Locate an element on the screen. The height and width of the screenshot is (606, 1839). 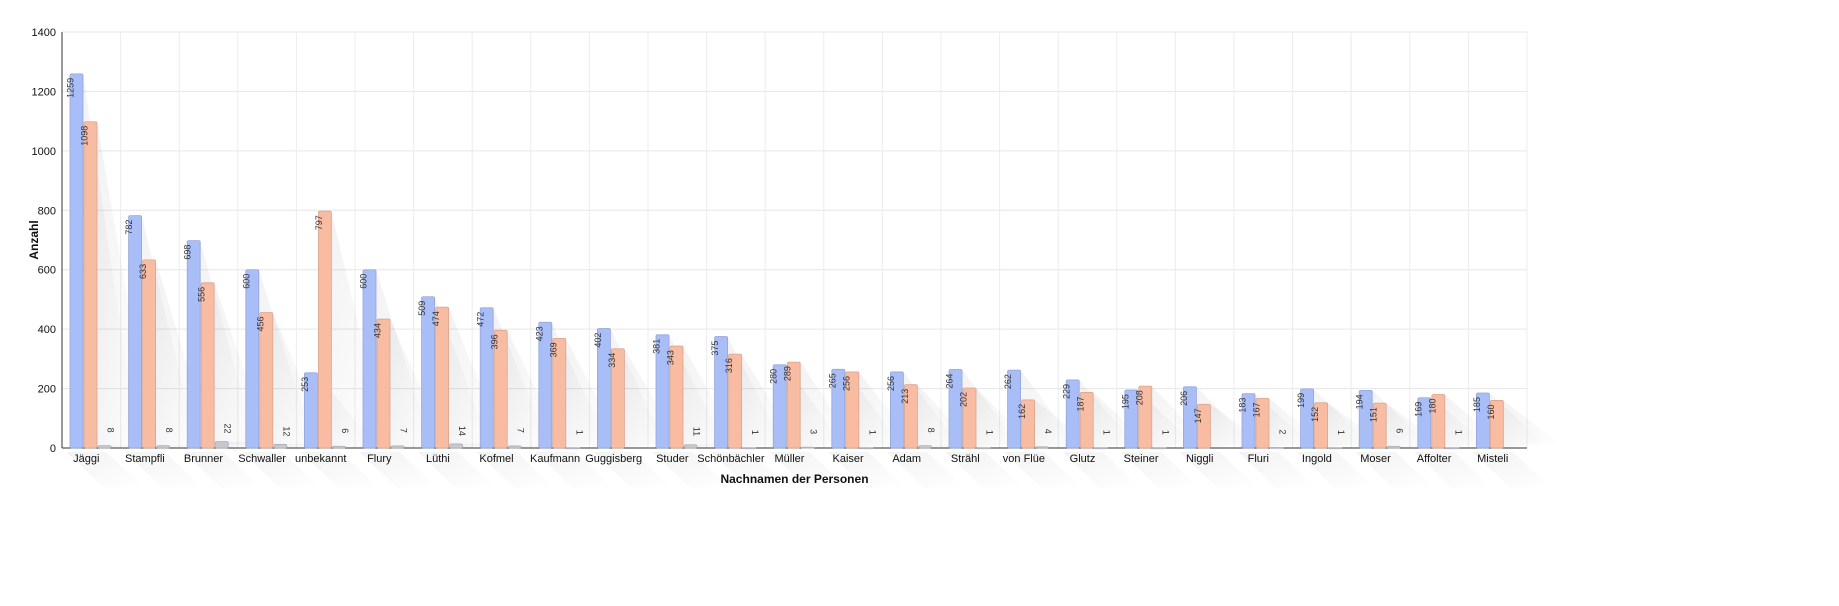
x-tick-label: Ingold is located at coordinates (1317, 459).